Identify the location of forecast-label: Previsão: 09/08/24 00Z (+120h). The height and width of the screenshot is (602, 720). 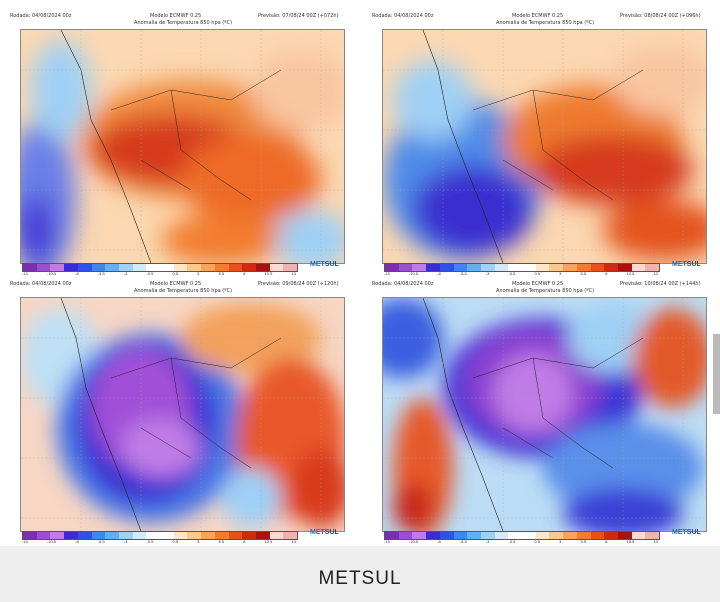
(298, 284).